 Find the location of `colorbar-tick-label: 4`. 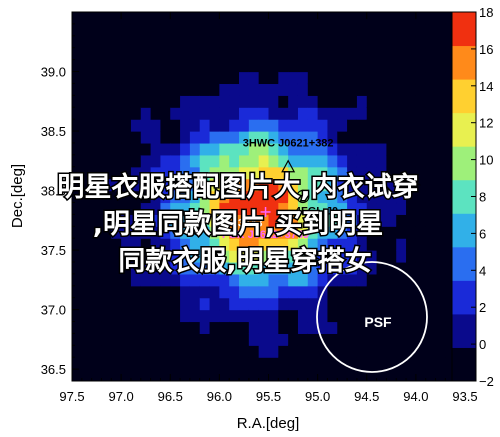

colorbar-tick-label: 4 is located at coordinates (482, 270).